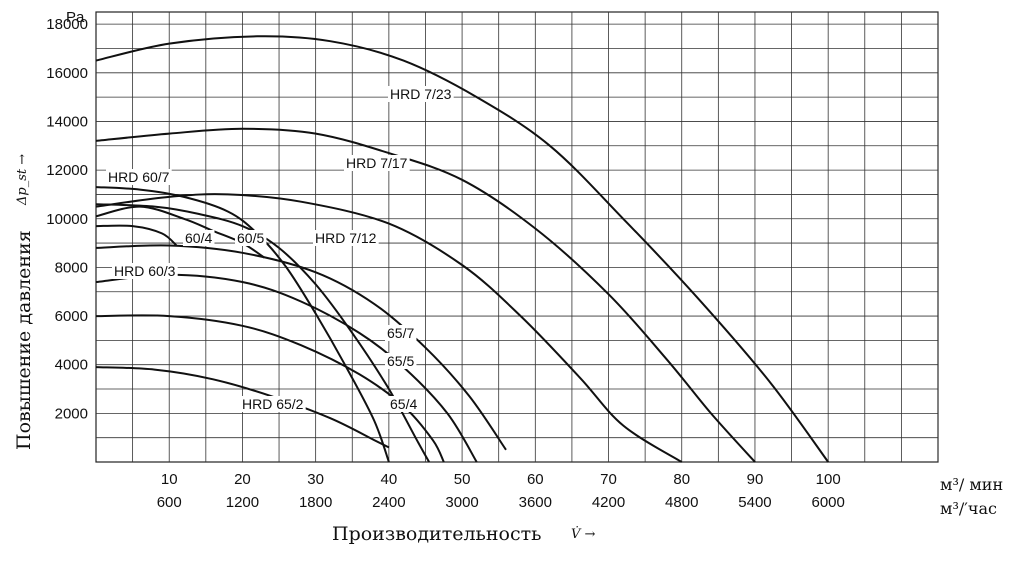  What do you see at coordinates (71, 365) in the screenshot?
I see `y-tick-label: 4000` at bounding box center [71, 365].